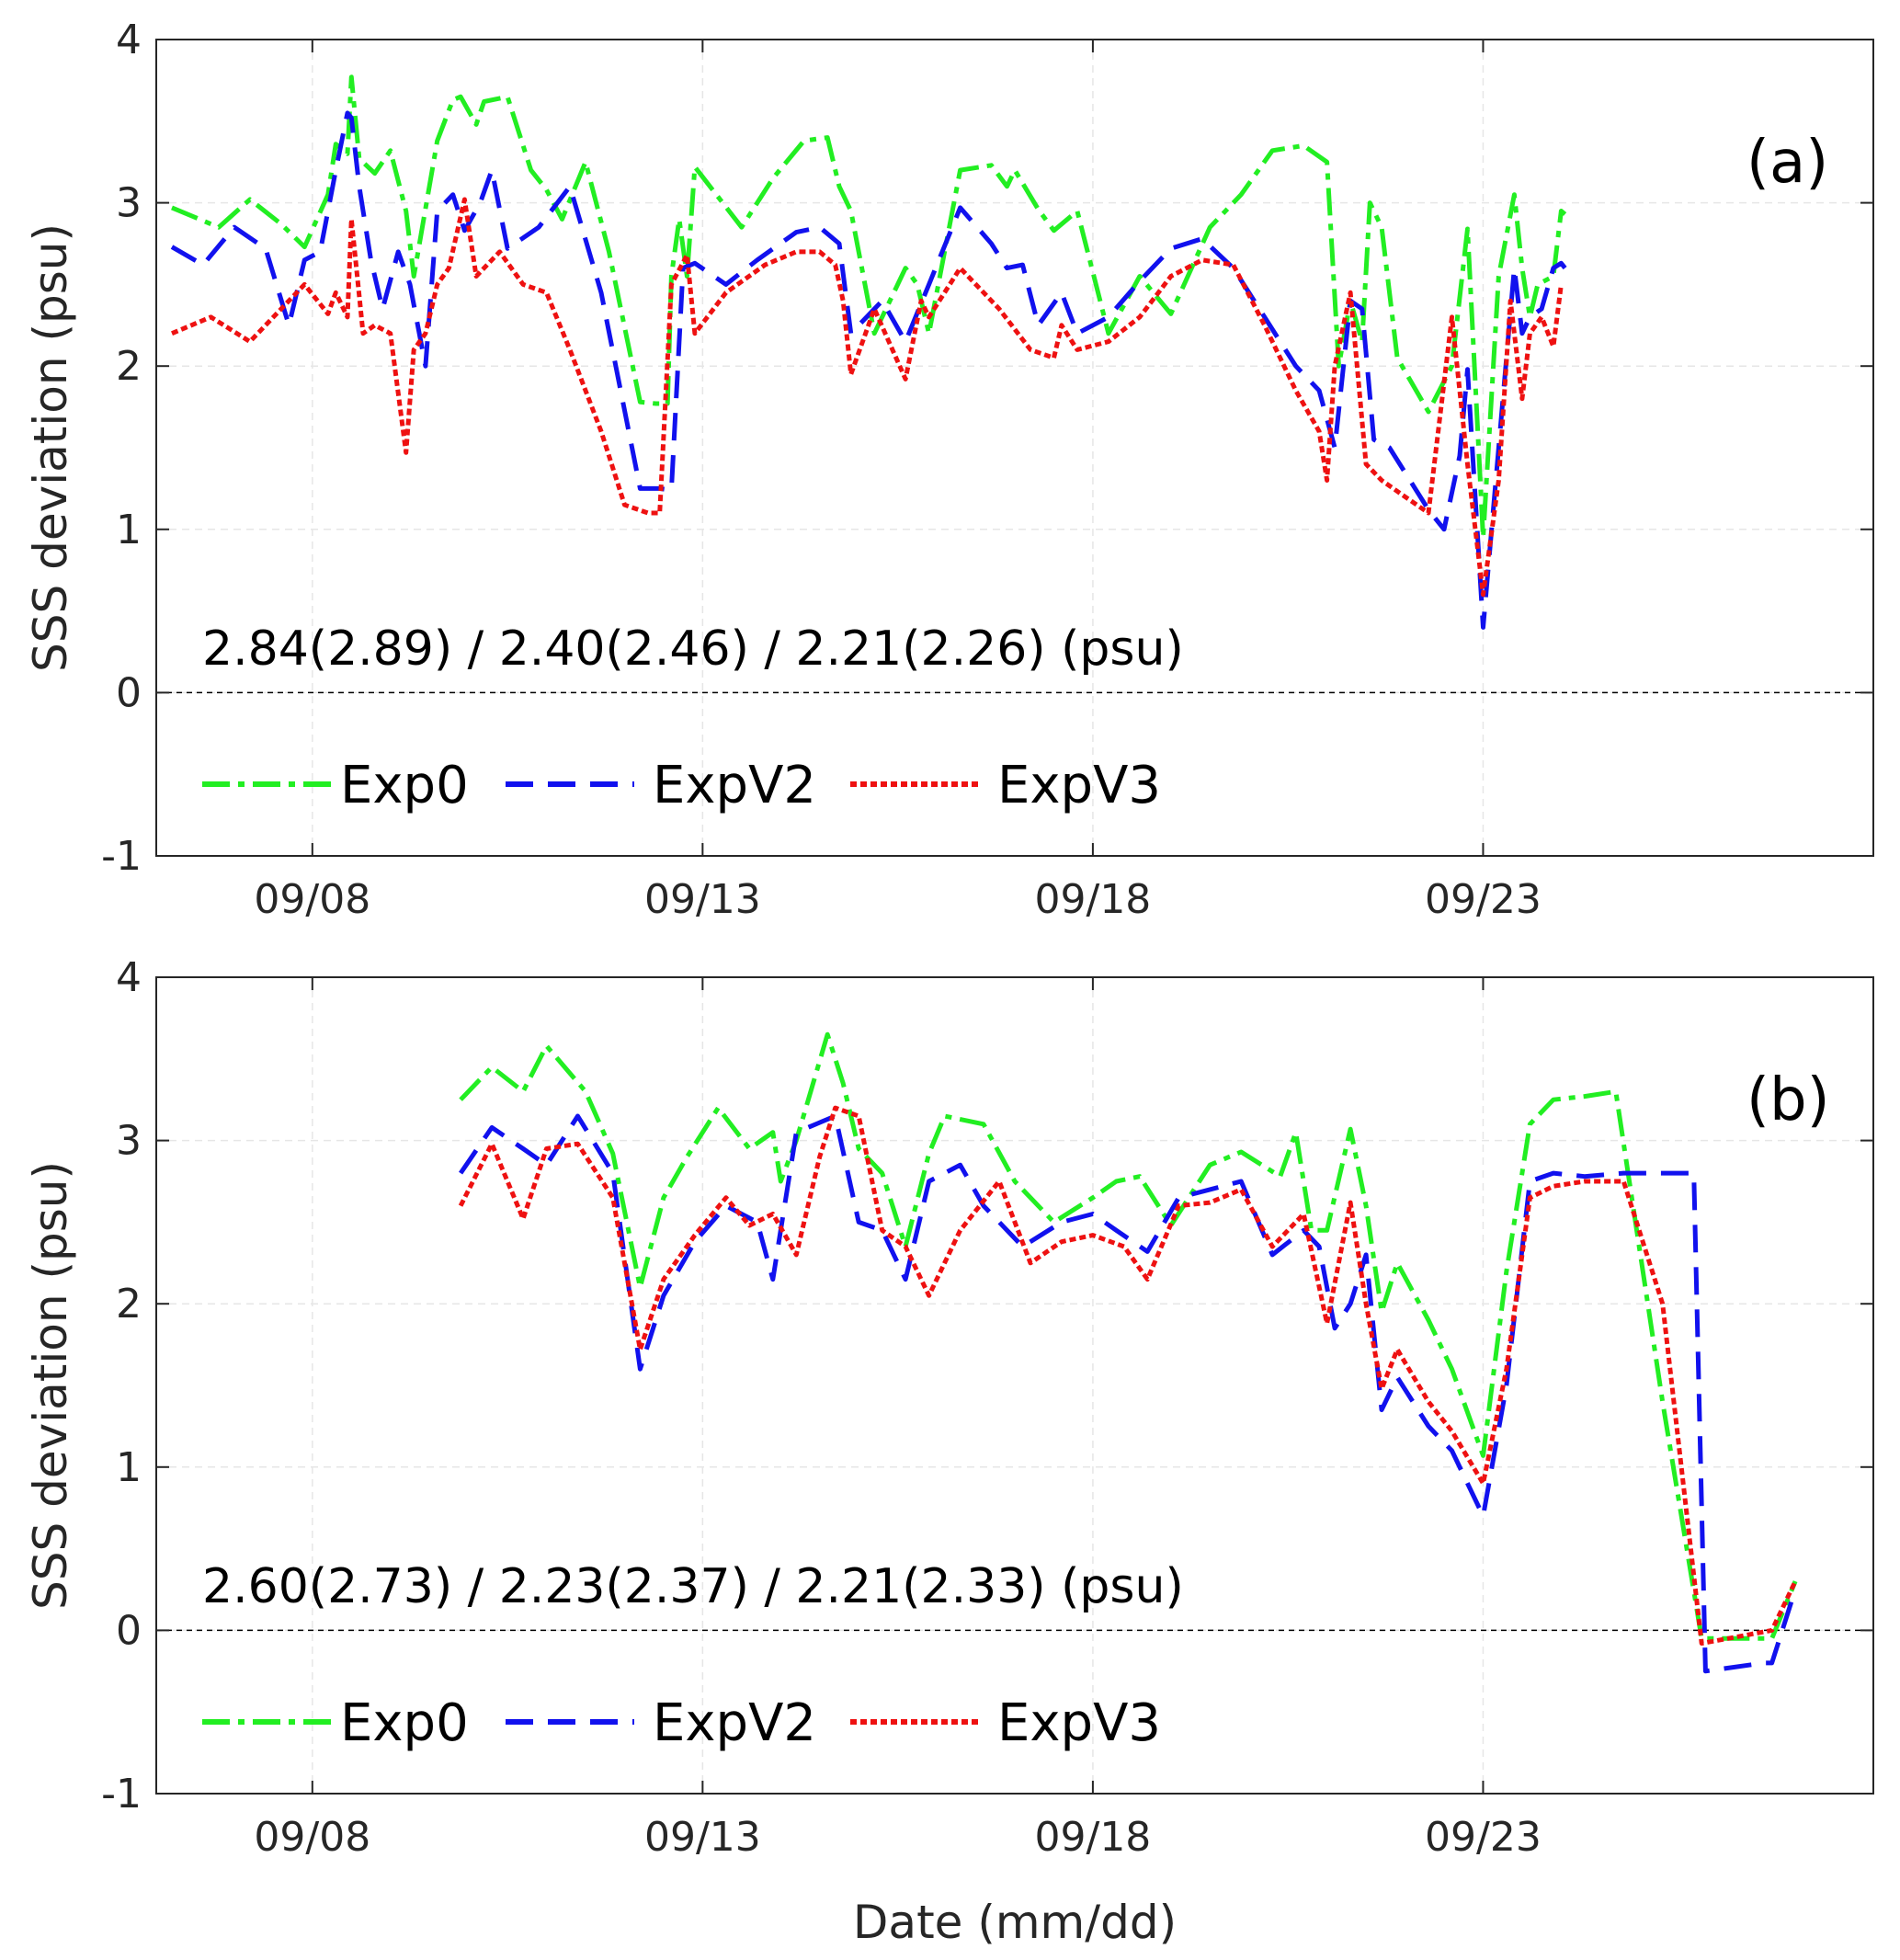 This screenshot has height=1960, width=1900. What do you see at coordinates (1015, 1922) in the screenshot?
I see `x-axis-label: Date (mm/dd)` at bounding box center [1015, 1922].